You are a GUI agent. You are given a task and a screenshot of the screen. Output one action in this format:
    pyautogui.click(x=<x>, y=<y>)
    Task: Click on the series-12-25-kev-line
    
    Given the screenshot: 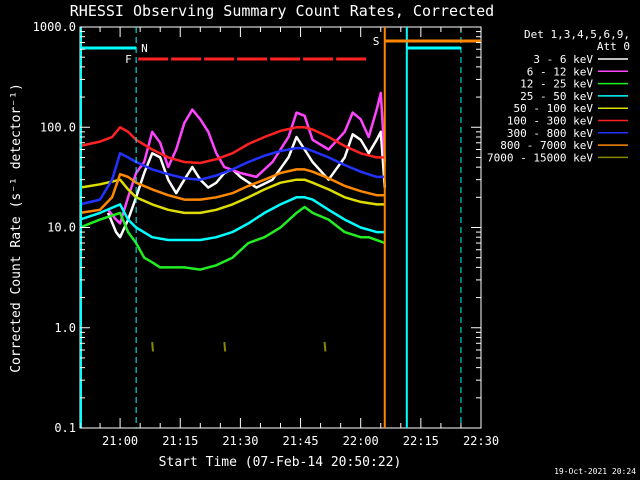 What is the action you would take?
    pyautogui.click(x=232, y=238)
    